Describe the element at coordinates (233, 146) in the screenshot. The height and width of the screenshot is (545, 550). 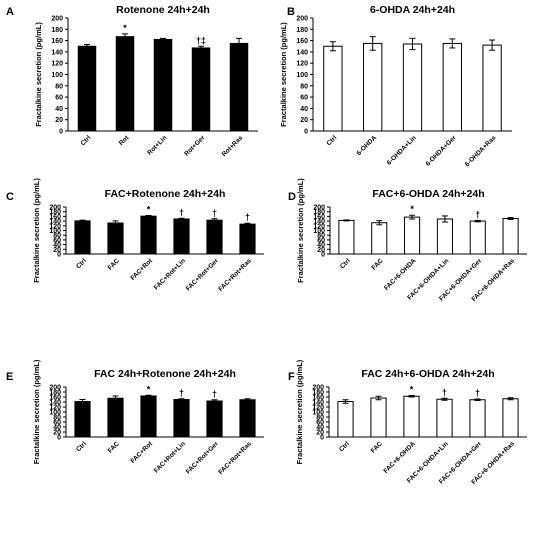
I see `panel-a-x-tick-label: Rot+Ras` at that location.